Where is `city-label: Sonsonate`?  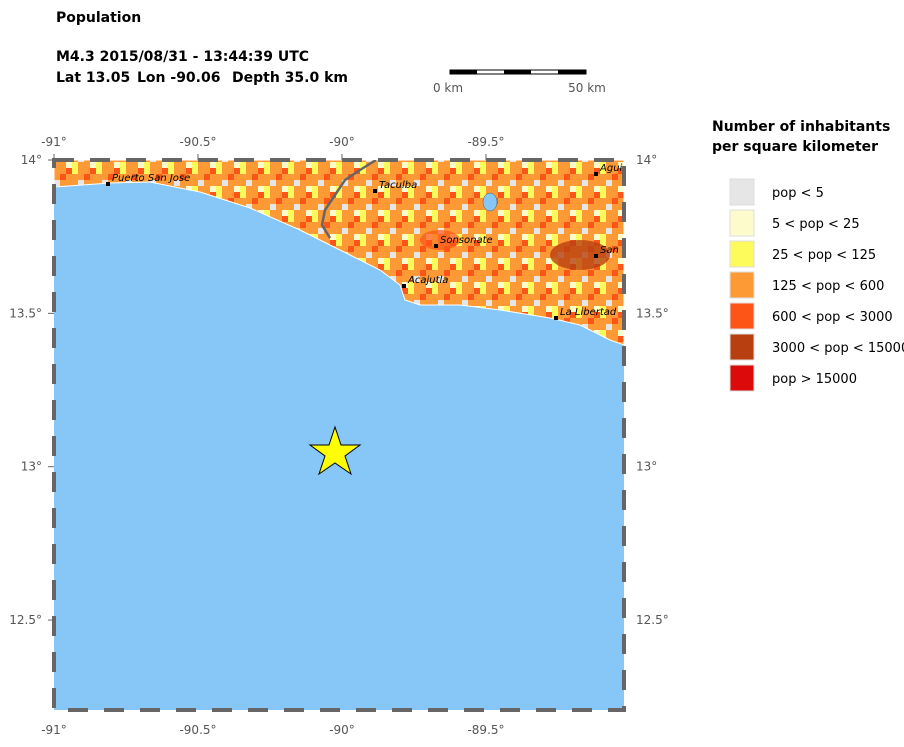 city-label: Sonsonate is located at coordinates (466, 240).